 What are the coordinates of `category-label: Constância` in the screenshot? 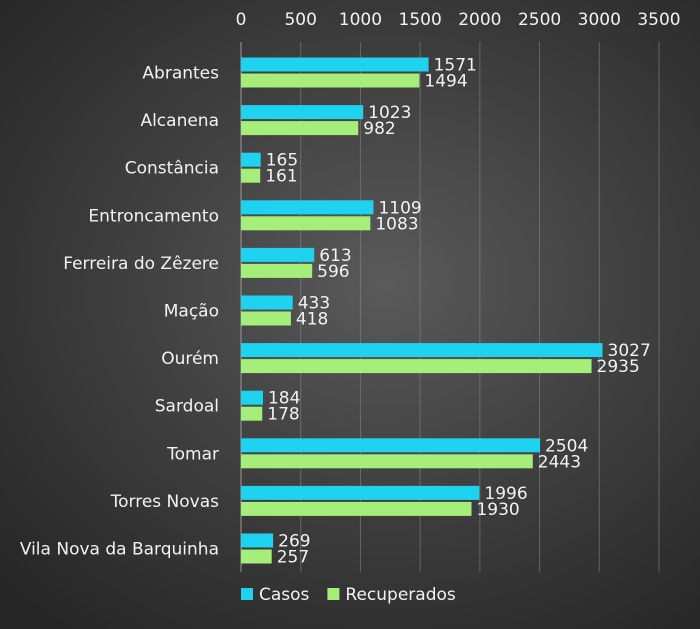 It's located at (172, 169).